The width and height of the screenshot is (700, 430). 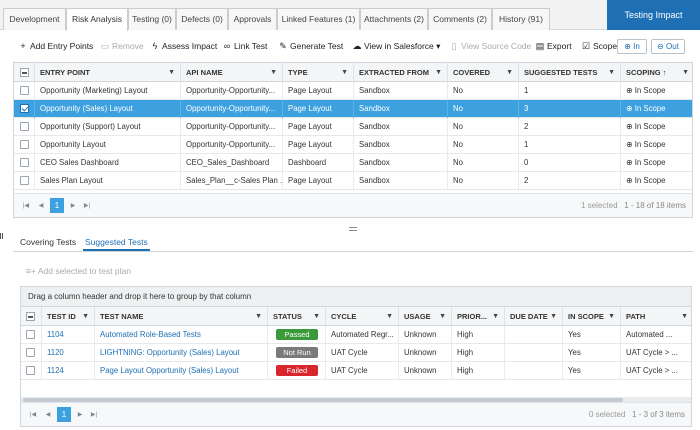 What do you see at coordinates (483, 72) in the screenshot?
I see `column-header-covered: COVERED ▼` at bounding box center [483, 72].